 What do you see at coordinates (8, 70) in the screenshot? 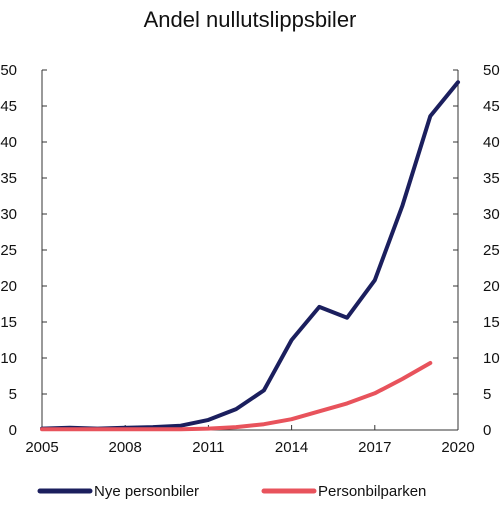
I see `y-tick-label-left: 50` at bounding box center [8, 70].